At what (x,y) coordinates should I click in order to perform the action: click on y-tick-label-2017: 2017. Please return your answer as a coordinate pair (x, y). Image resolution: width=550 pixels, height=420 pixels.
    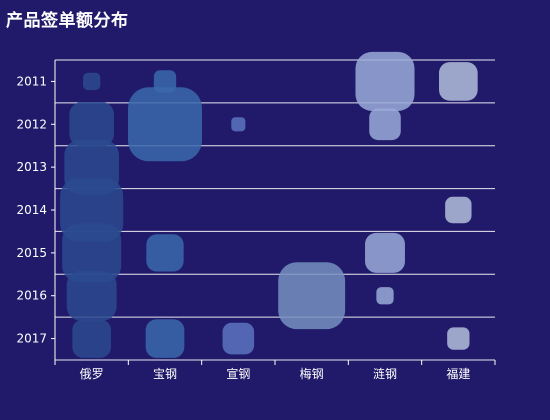
    Looking at the image, I should click on (31, 339).